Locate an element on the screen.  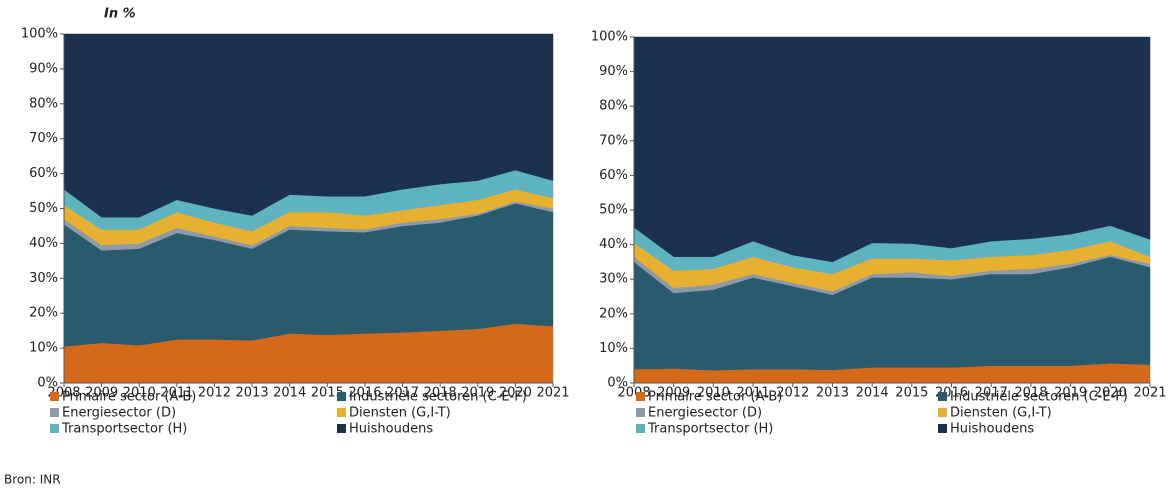
x-tick-label: 2008 is located at coordinates (633, 393).